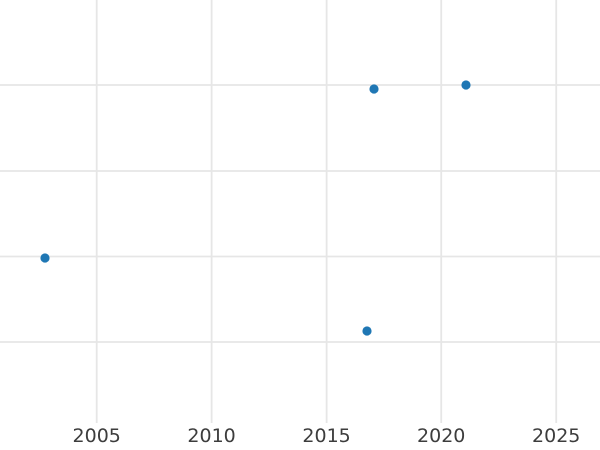 This screenshot has height=450, width=600. What do you see at coordinates (97, 436) in the screenshot?
I see `x-tick-label: 2005` at bounding box center [97, 436].